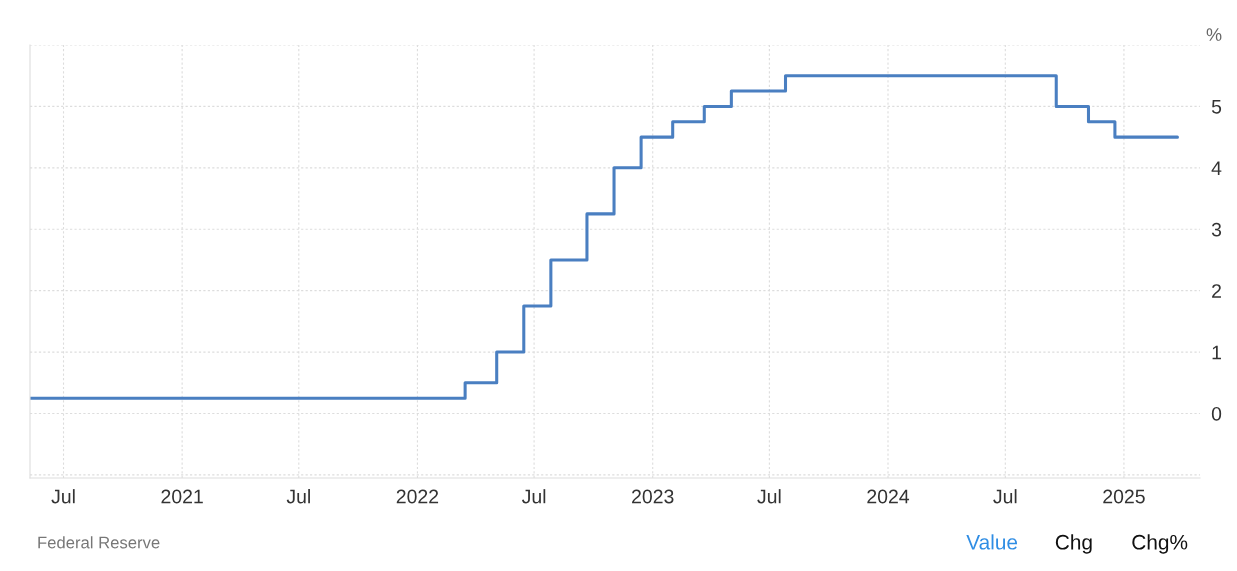 The width and height of the screenshot is (1237, 571). What do you see at coordinates (1216, 352) in the screenshot?
I see `y-tick-label: 1` at bounding box center [1216, 352].